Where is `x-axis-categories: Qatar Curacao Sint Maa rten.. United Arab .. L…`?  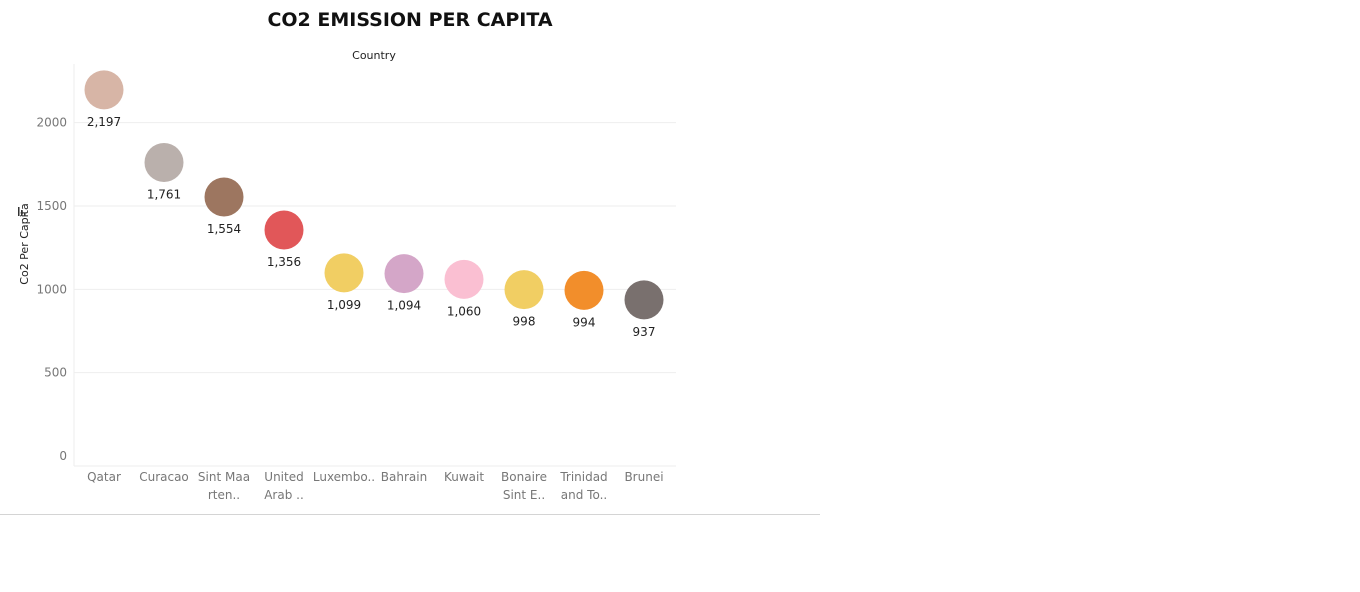
x-axis-categories: Qatar Curacao Sint Maa rten.. United Arab .. L… is located at coordinates (375, 486).